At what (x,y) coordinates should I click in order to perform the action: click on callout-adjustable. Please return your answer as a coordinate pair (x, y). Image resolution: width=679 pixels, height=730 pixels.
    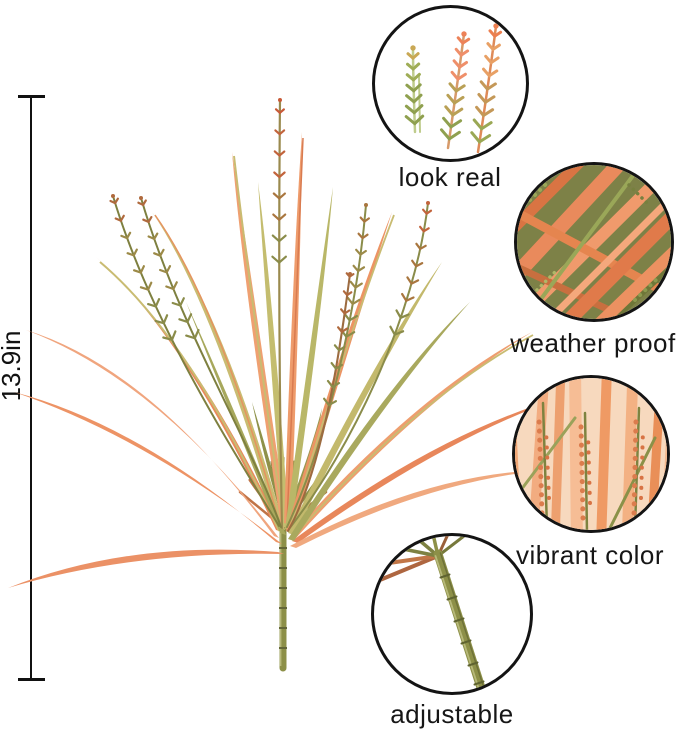
    Looking at the image, I should click on (452, 614).